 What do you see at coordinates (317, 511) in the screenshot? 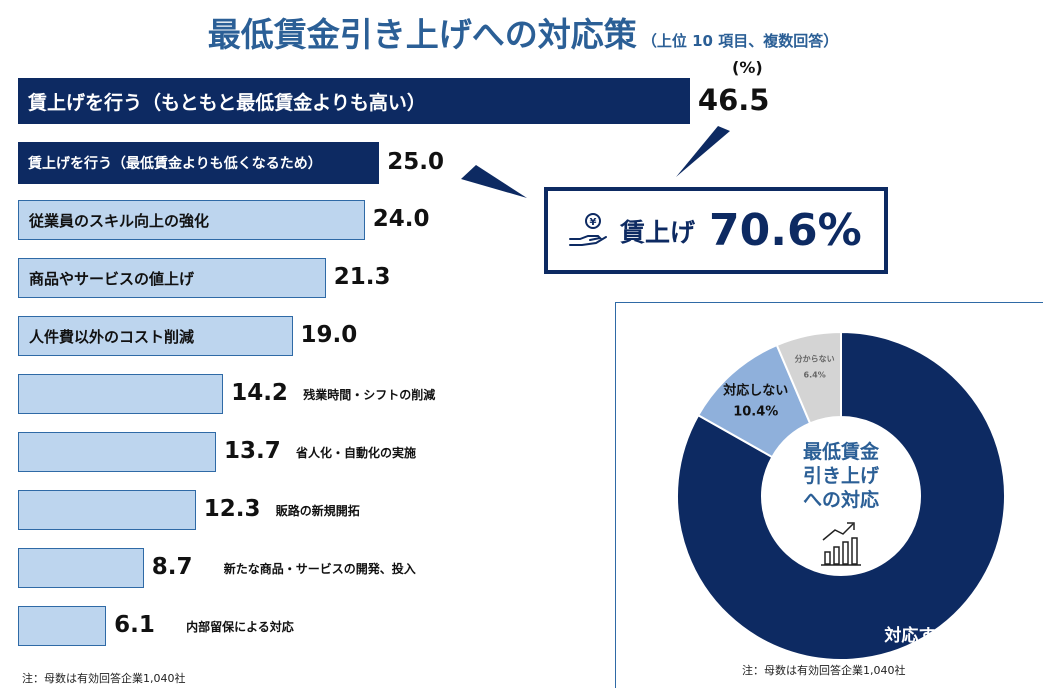
I see `bar-label-8: 販路の新規開拓` at bounding box center [317, 511].